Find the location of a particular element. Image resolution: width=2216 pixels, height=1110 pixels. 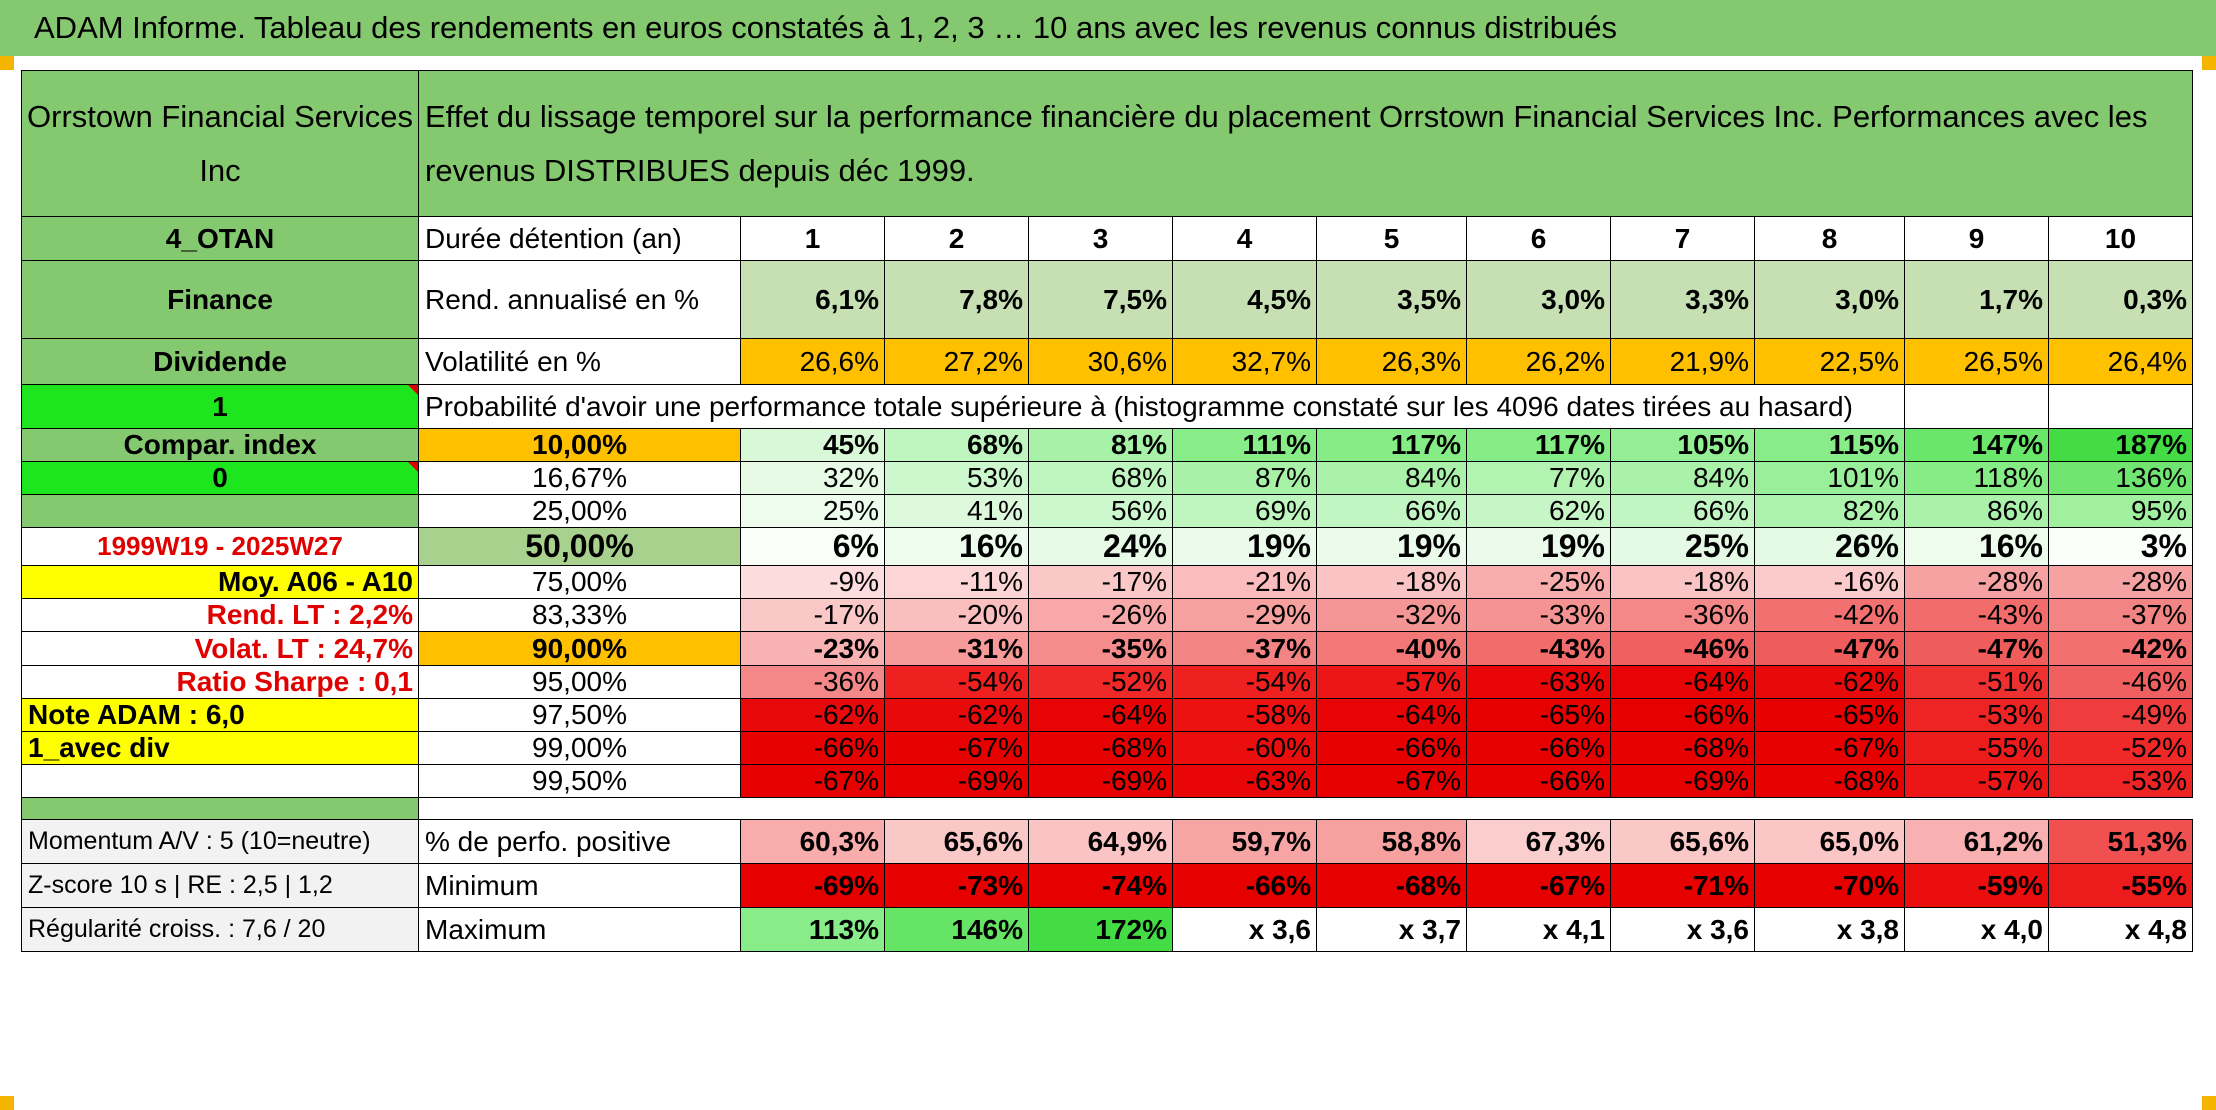

momentum-label: Momentum A/V : 5 (10=neutre) is located at coordinates (220, 841).